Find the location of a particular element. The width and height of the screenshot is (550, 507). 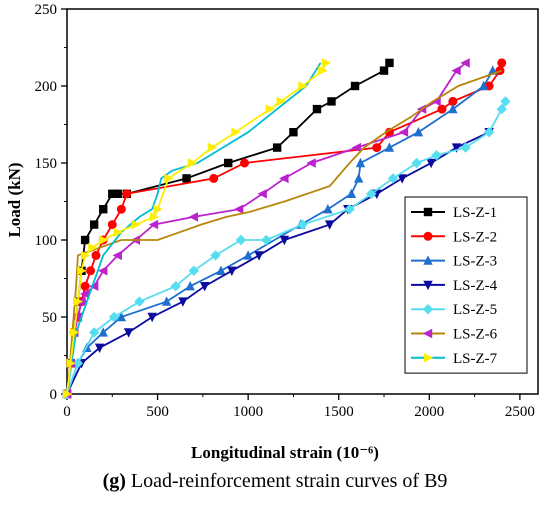

x-tick-label: 0 is located at coordinates (67, 412).